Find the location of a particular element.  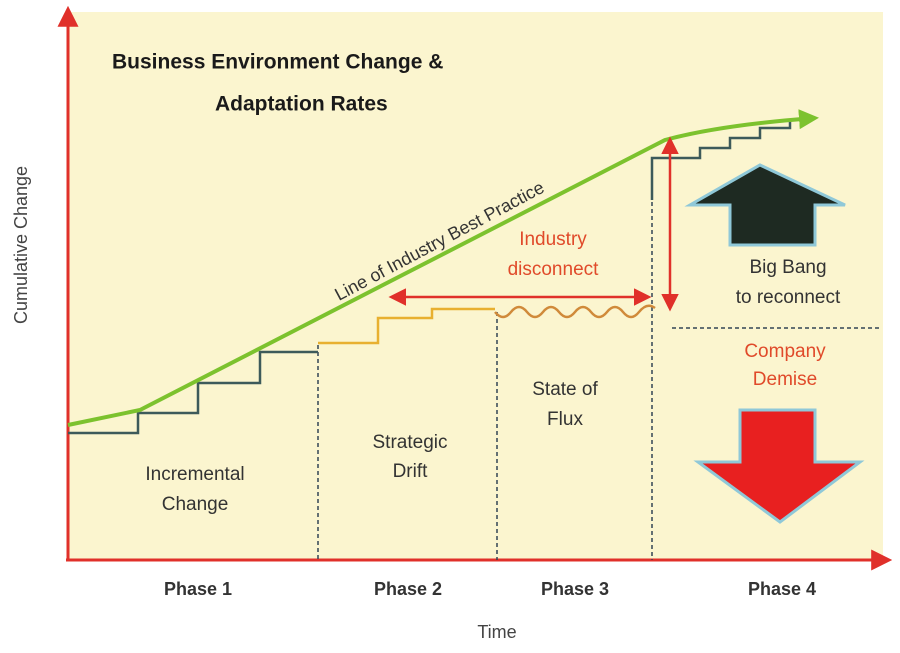

region-label: Change is located at coordinates (195, 504).